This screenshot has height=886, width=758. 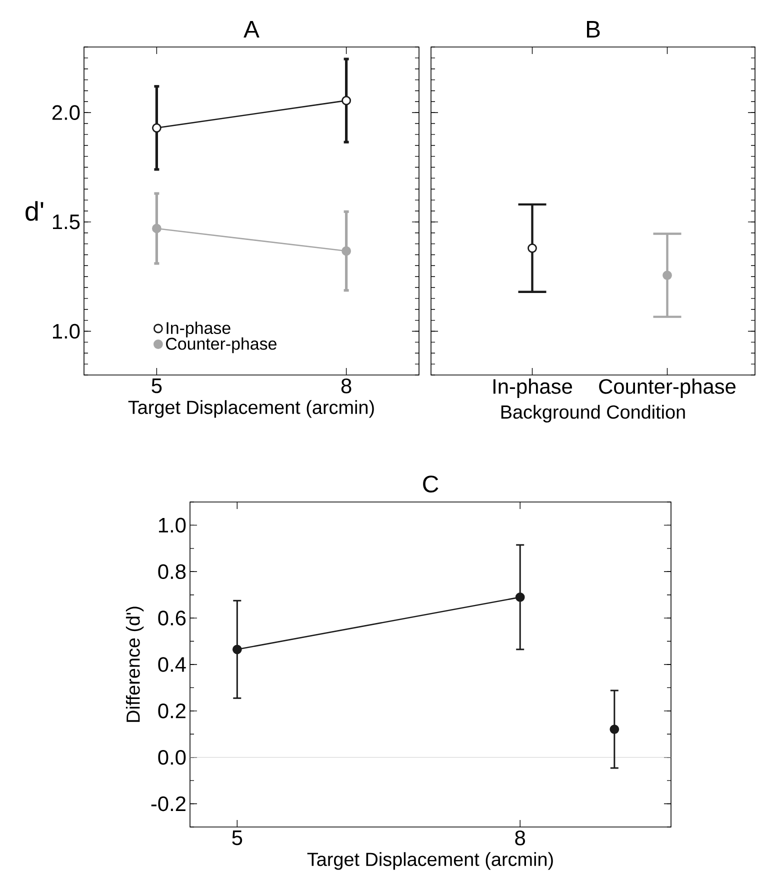 What do you see at coordinates (168, 804) in the screenshot?
I see `y-tick-label: -0.2` at bounding box center [168, 804].